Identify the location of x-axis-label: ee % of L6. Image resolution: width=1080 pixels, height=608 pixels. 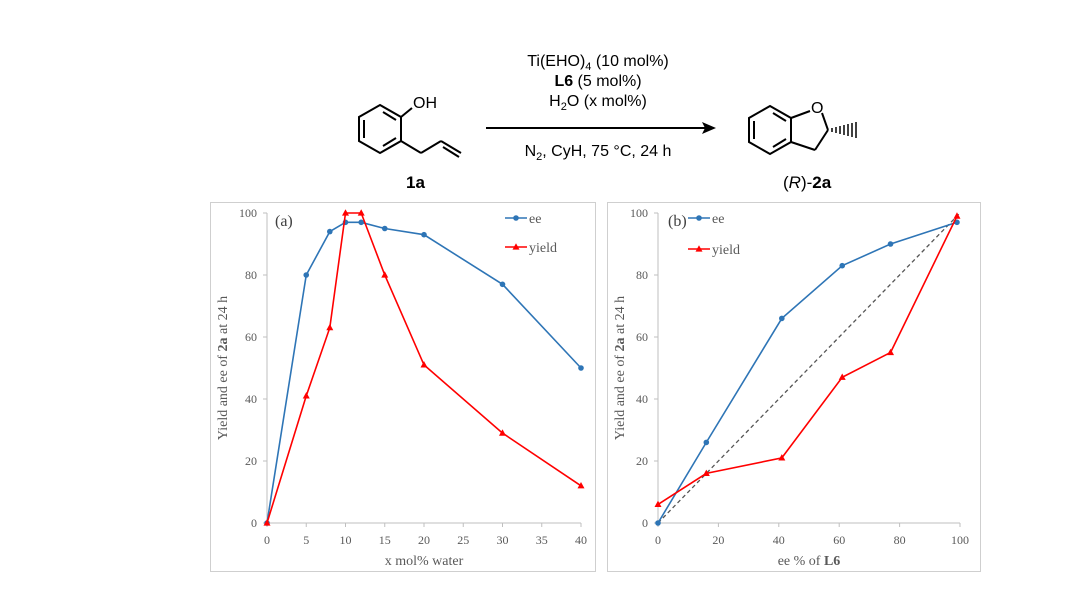
(809, 561).